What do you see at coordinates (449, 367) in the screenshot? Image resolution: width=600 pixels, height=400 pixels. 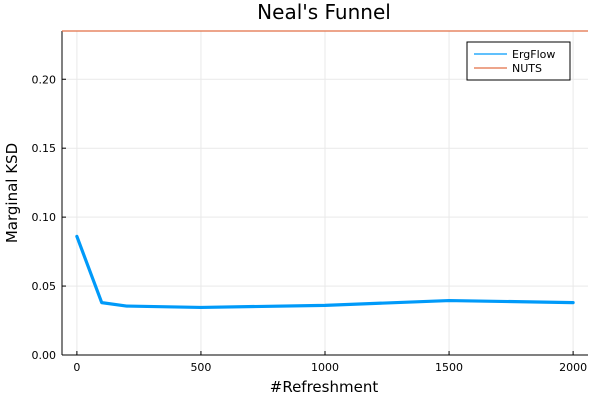 I see `x-tick-label: 1500` at bounding box center [449, 367].